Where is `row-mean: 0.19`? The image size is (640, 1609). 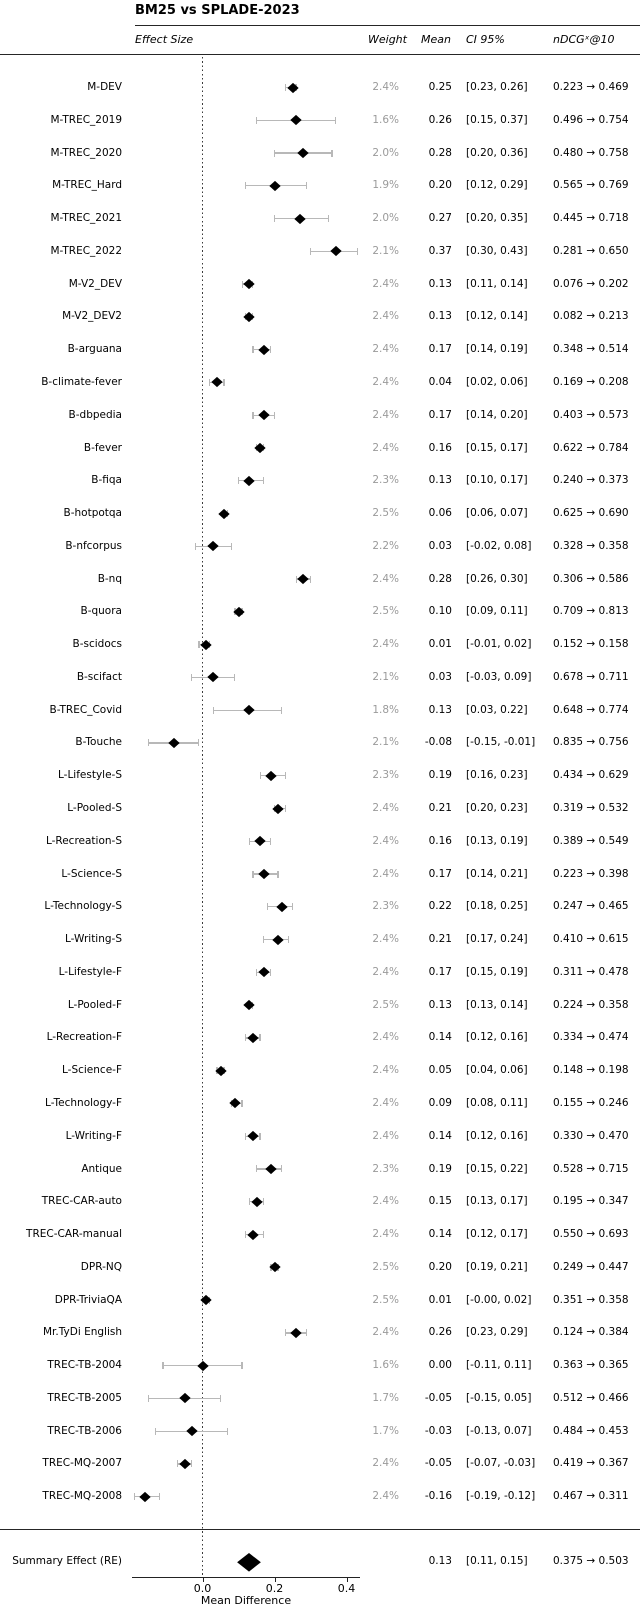 row-mean: 0.19 is located at coordinates (440, 775).